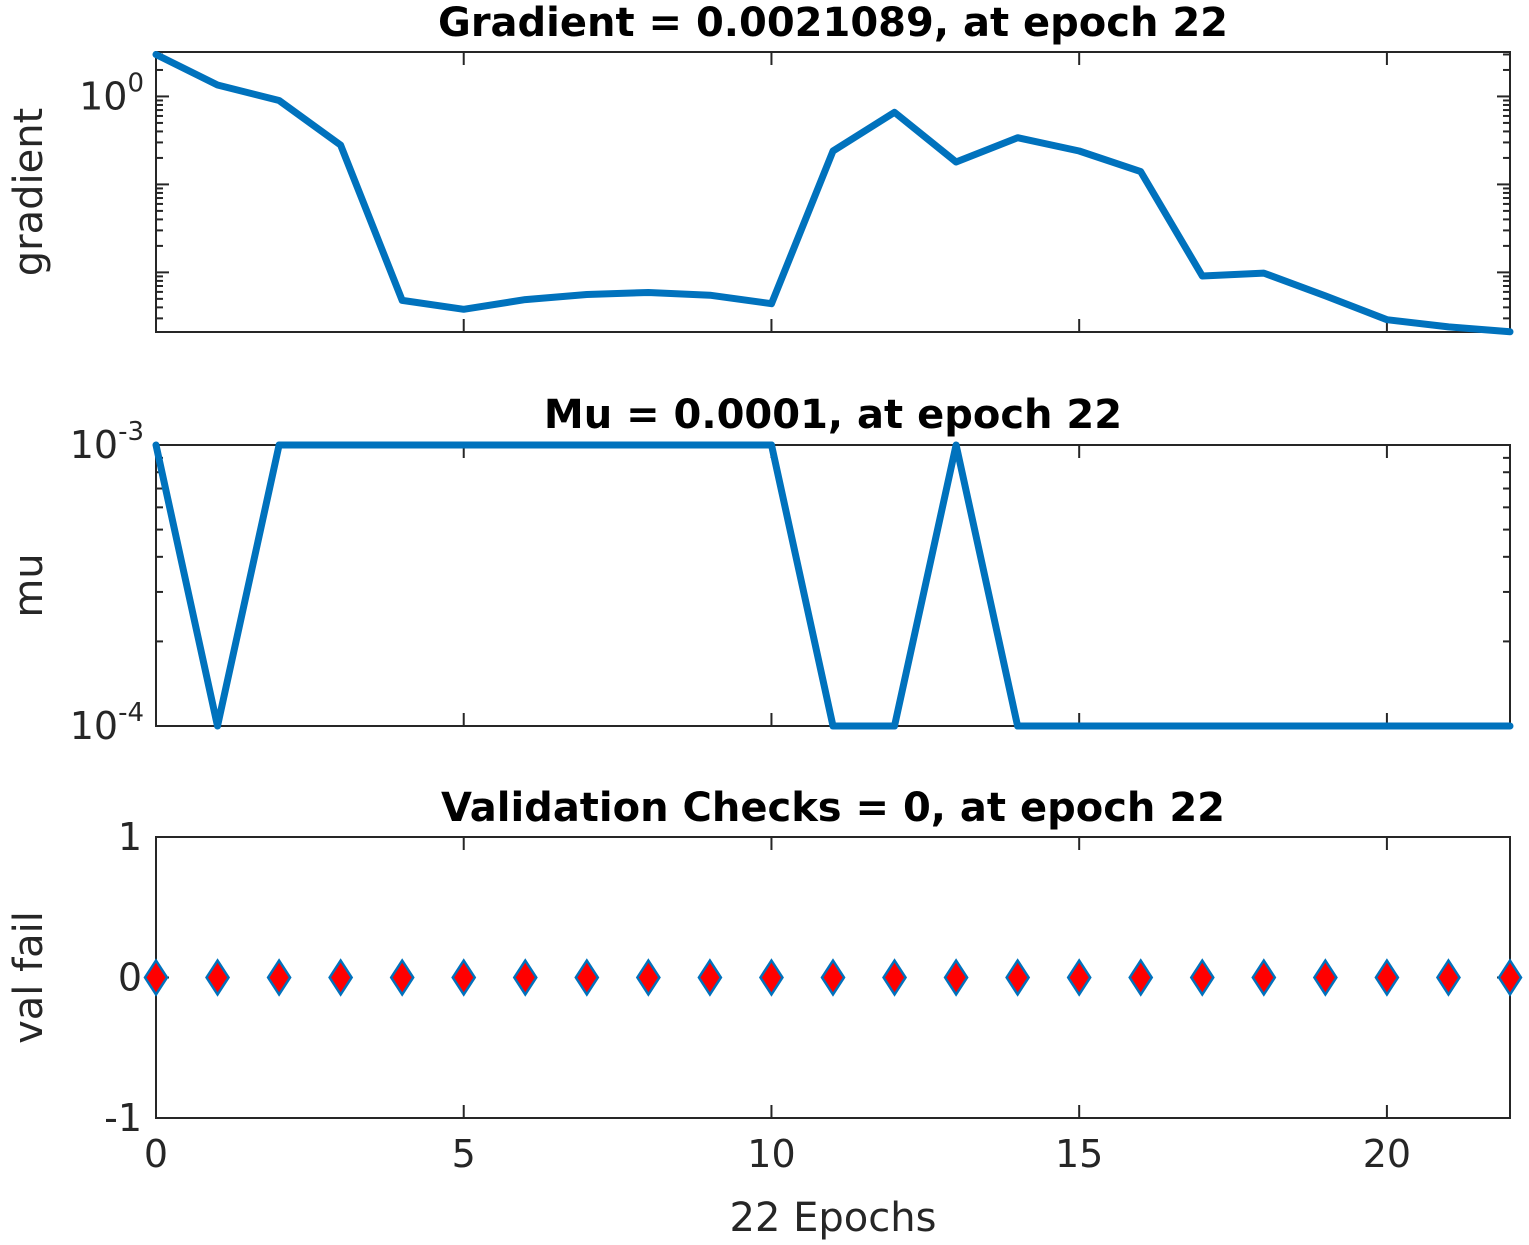 This screenshot has width=1529, height=1245. What do you see at coordinates (833, 808) in the screenshot?
I see `chart-title: Validation Checks = 0, at epoch 22` at bounding box center [833, 808].